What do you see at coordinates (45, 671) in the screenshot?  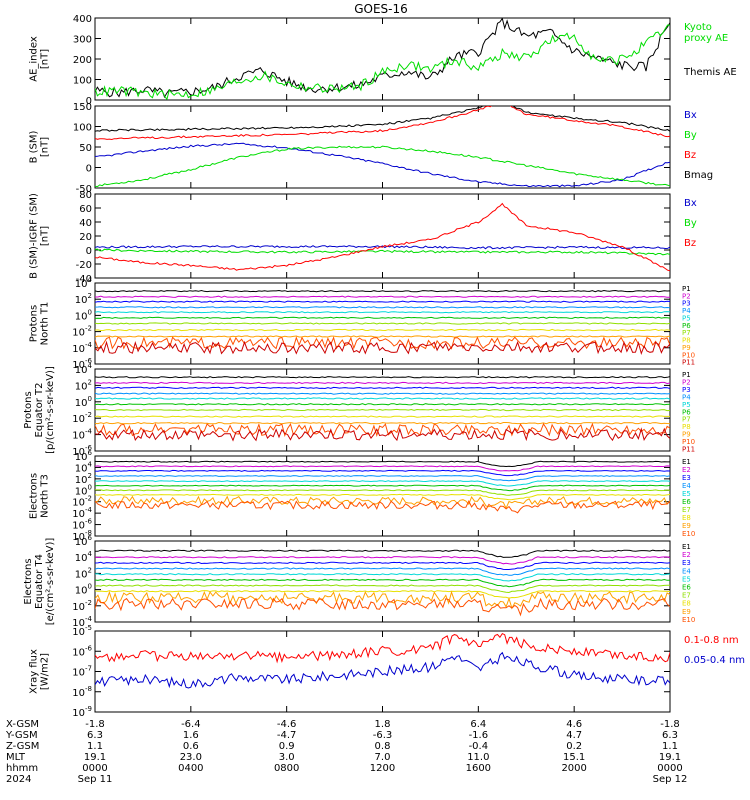 I see `y-axis-label: [W/m2]` at bounding box center [45, 671].